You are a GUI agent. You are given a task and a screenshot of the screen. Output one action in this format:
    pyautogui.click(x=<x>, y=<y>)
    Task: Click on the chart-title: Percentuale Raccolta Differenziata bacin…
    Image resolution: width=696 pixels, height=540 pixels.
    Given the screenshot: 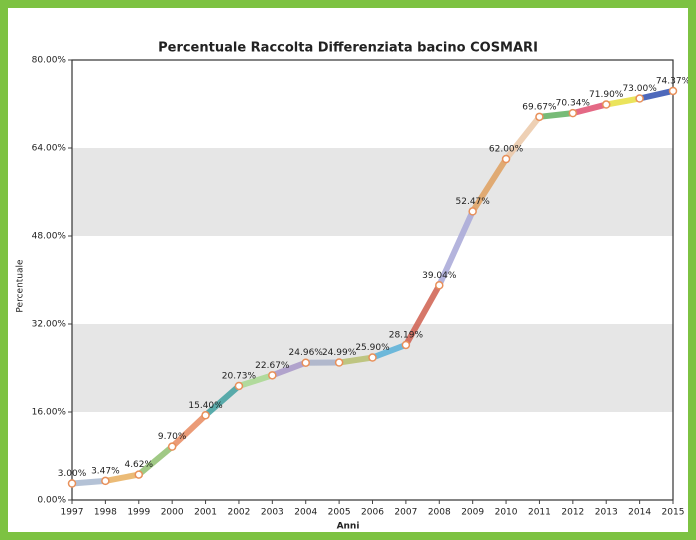 What is the action you would take?
    pyautogui.click(x=348, y=48)
    